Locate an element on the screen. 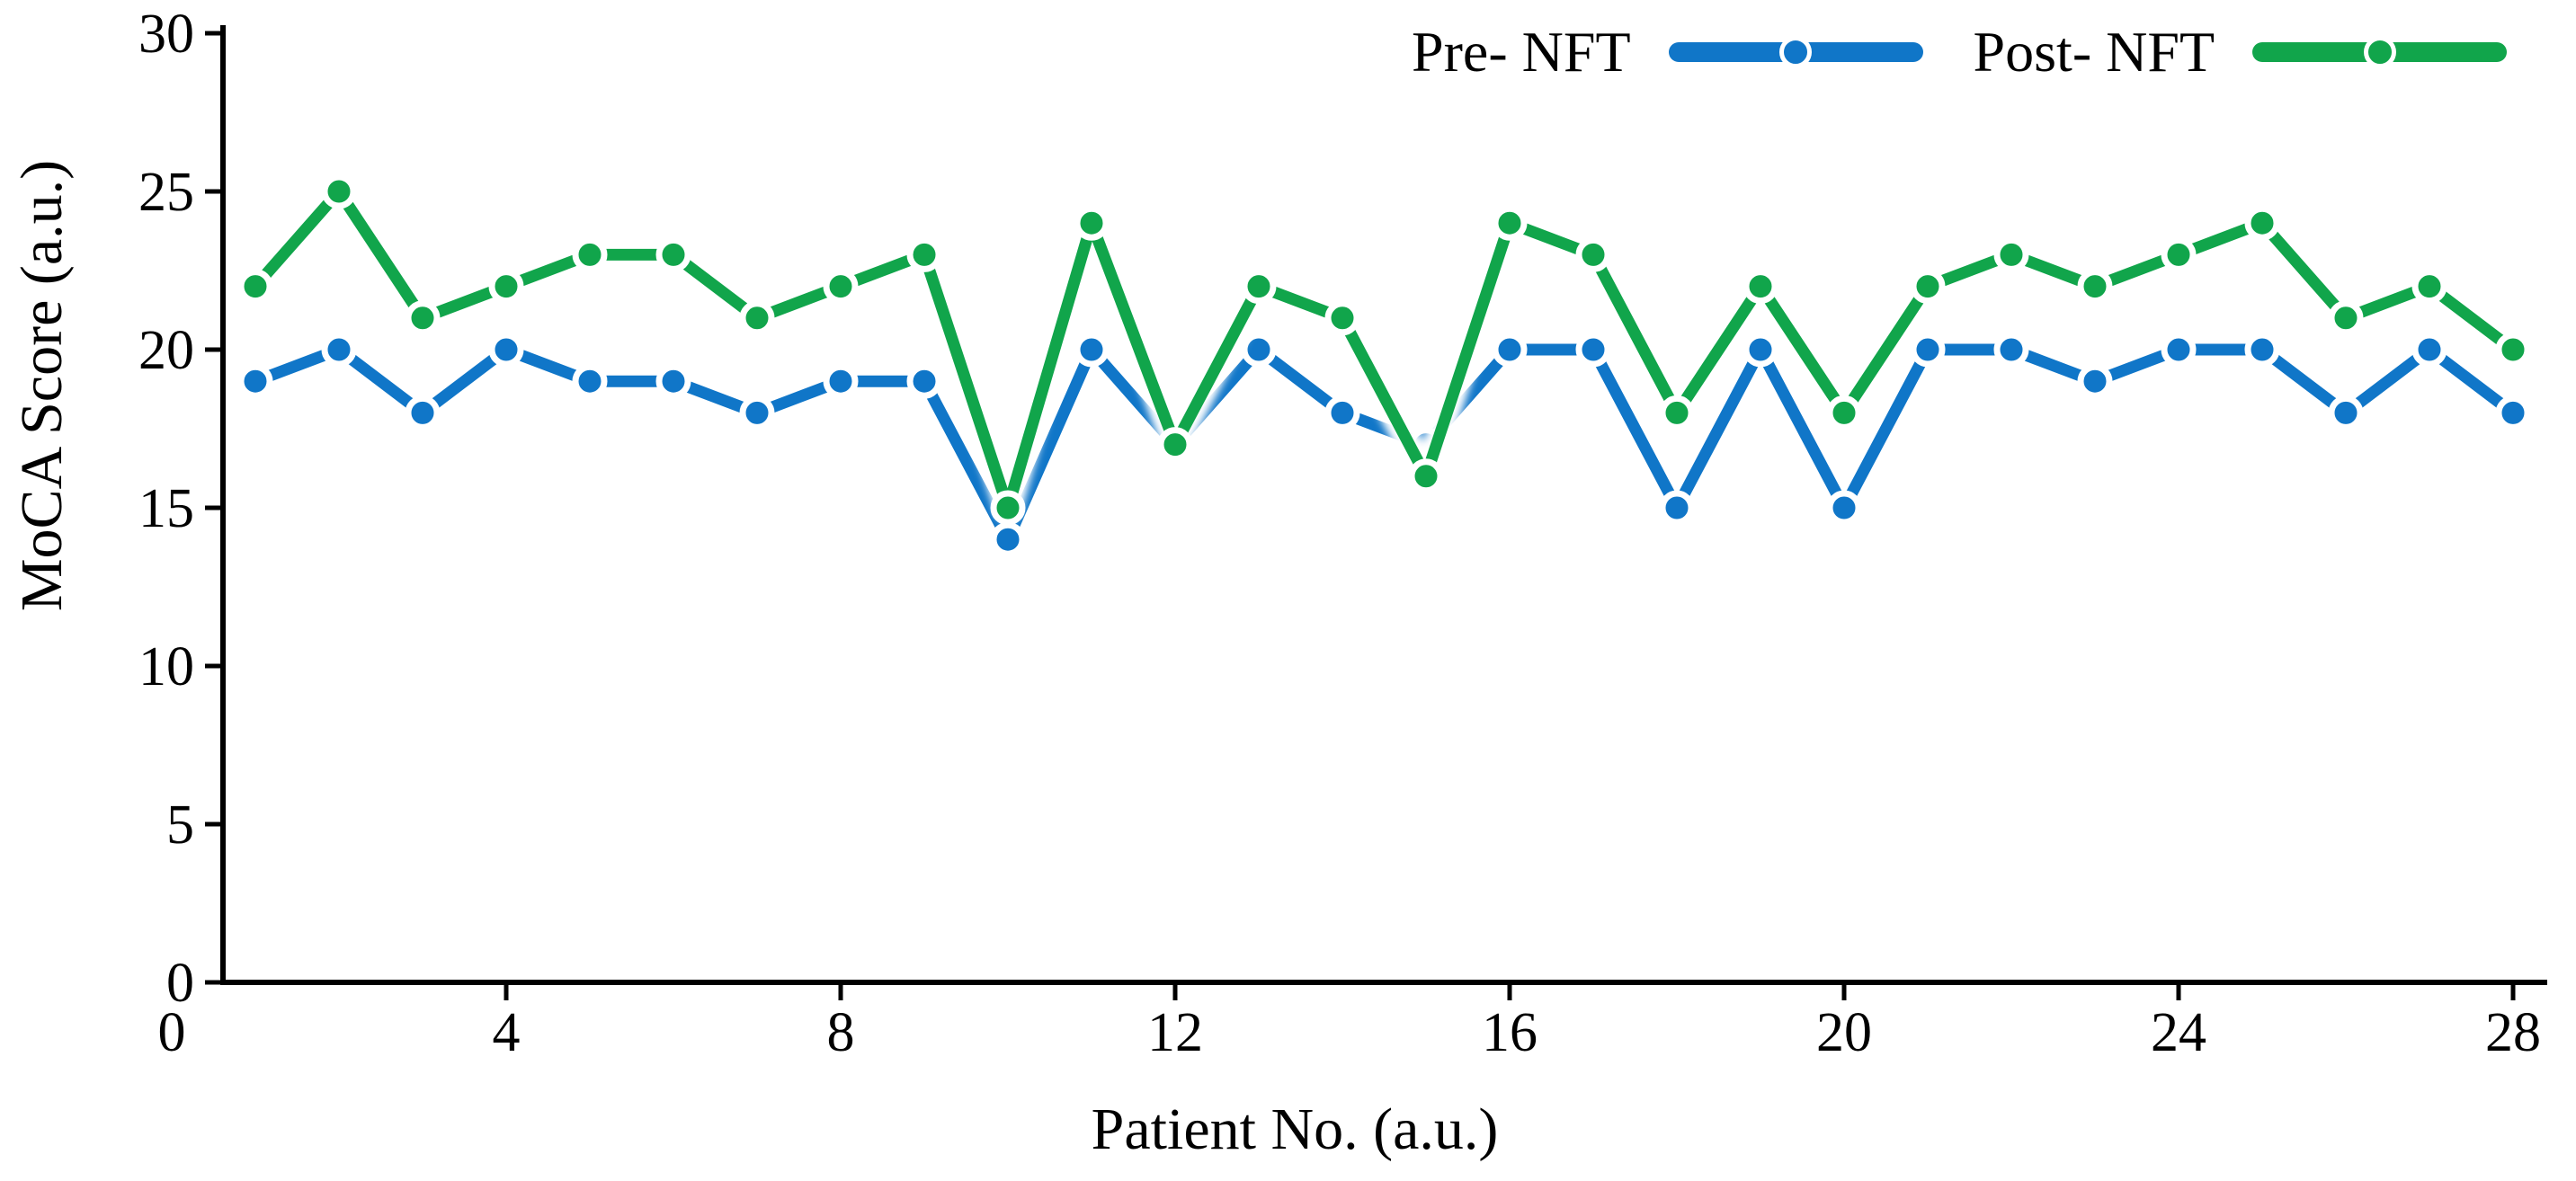  y-tick-label-0: 0 is located at coordinates (180, 983).